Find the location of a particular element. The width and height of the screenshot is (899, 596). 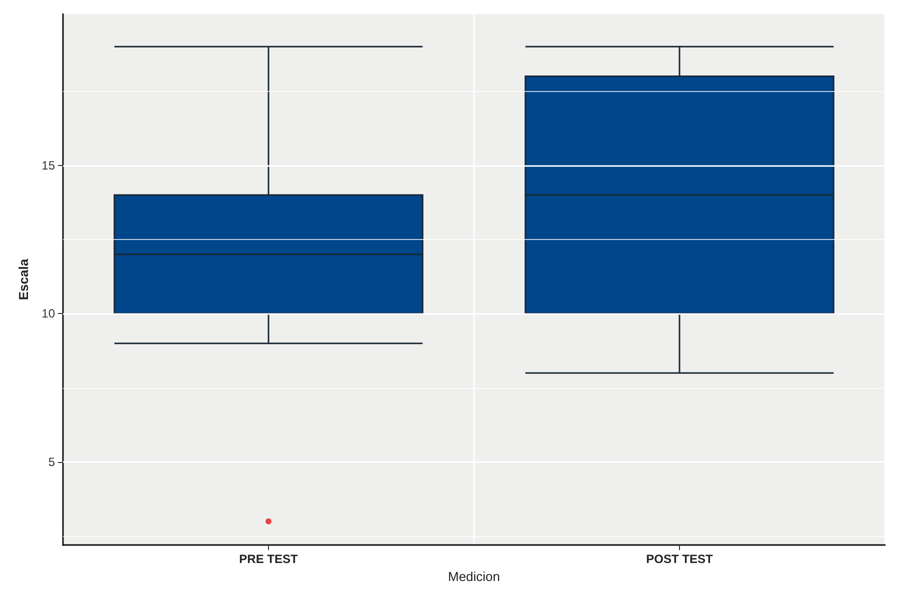

y-tick-label: 5 is located at coordinates (52, 462).